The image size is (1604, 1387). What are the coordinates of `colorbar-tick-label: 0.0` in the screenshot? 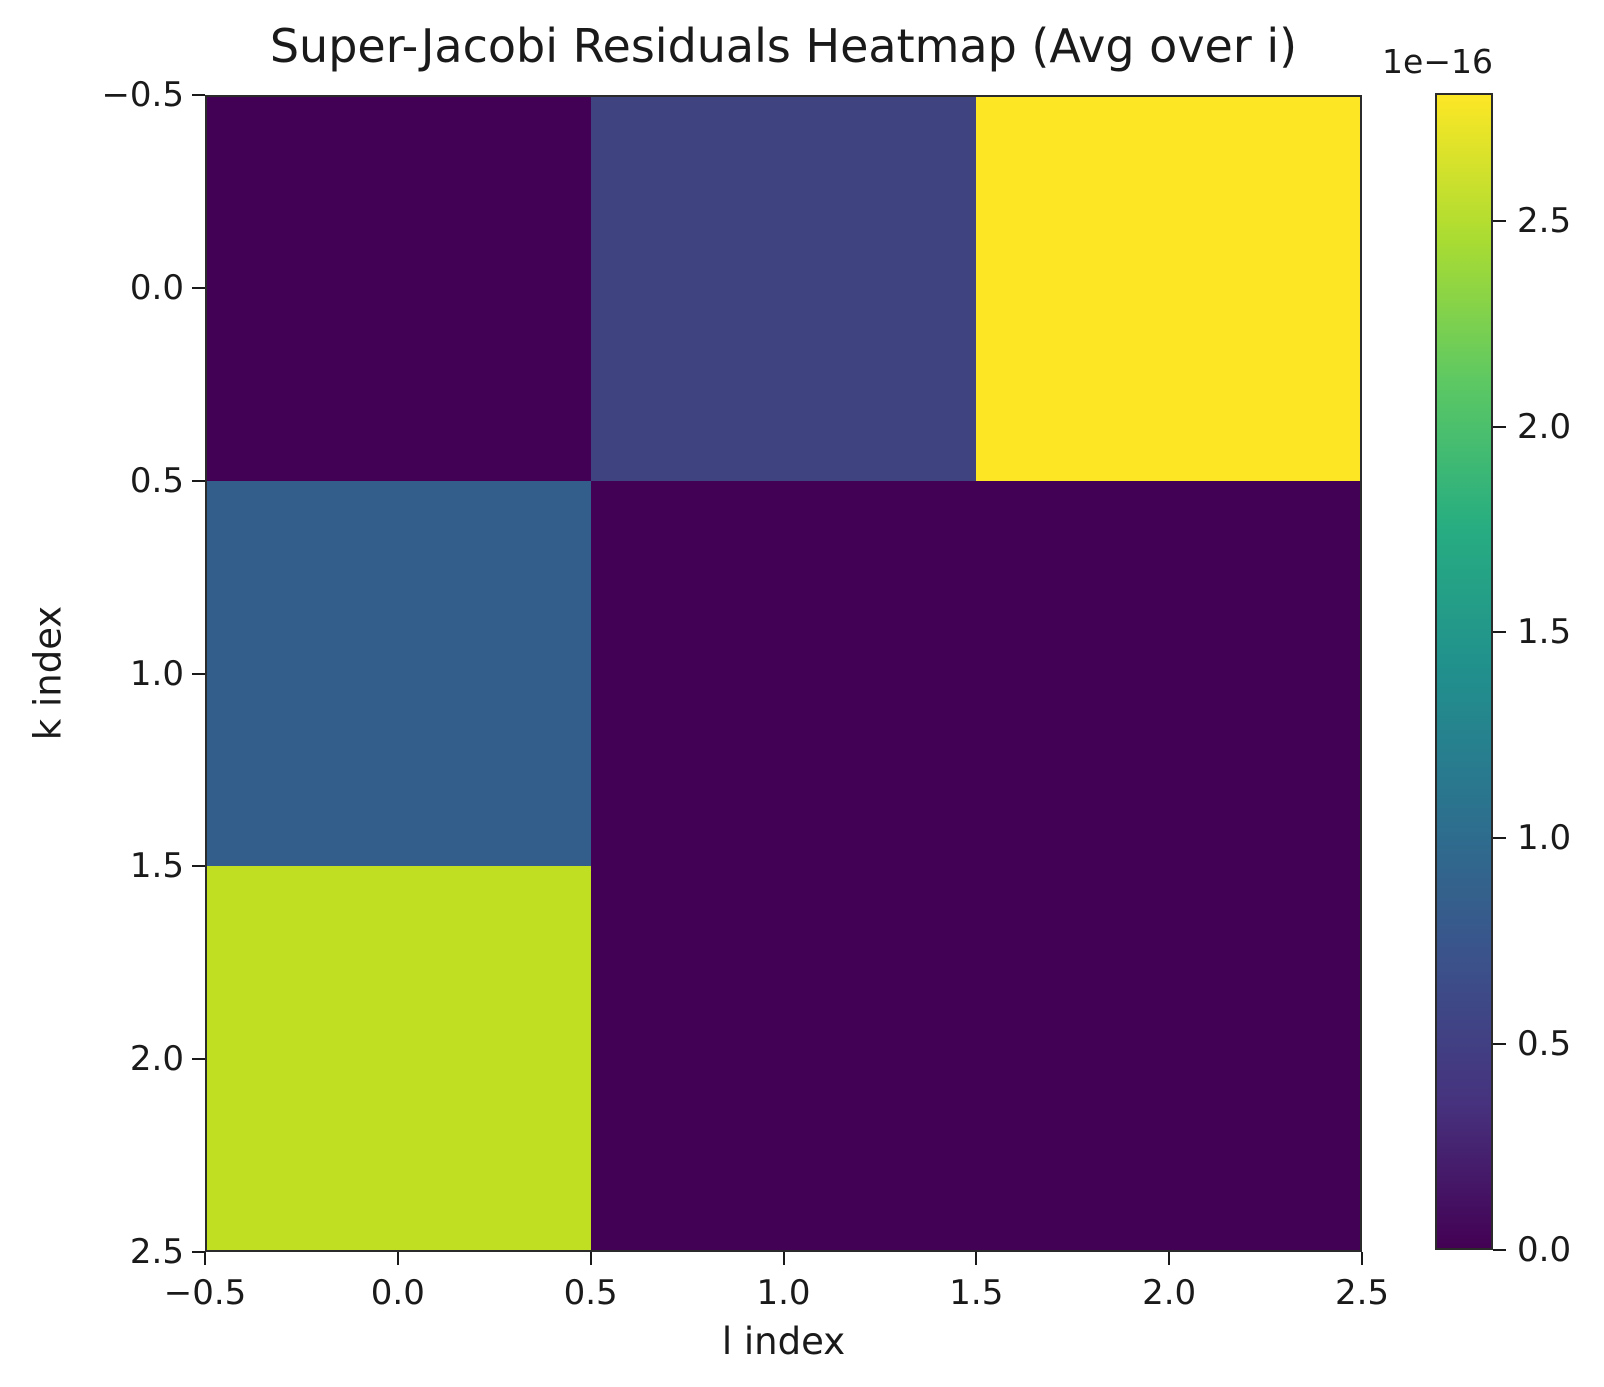 It's located at (1544, 1250).